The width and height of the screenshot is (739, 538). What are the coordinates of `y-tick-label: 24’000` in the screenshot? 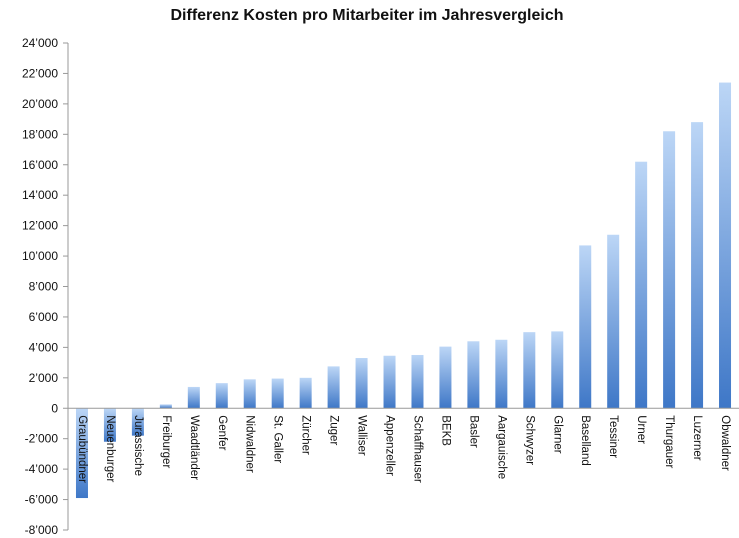 It's located at (40, 43).